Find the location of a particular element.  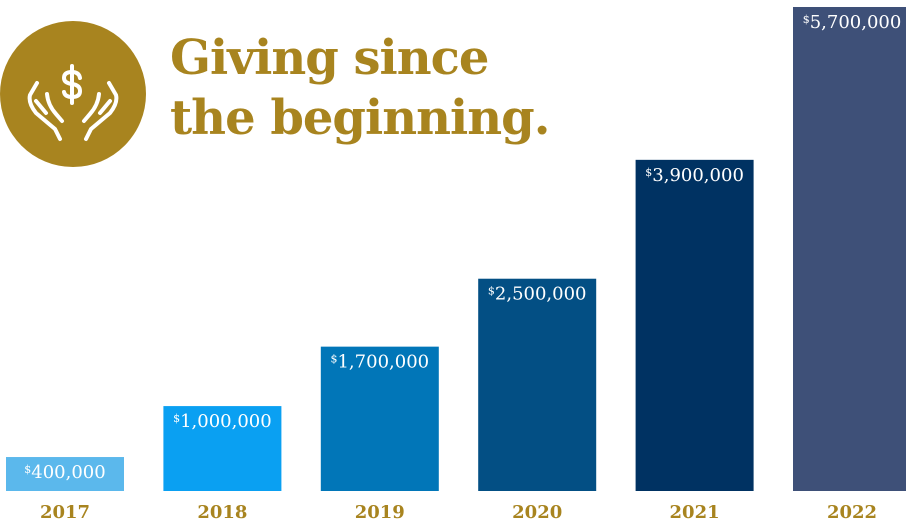

bar-2019 is located at coordinates (379, 418).